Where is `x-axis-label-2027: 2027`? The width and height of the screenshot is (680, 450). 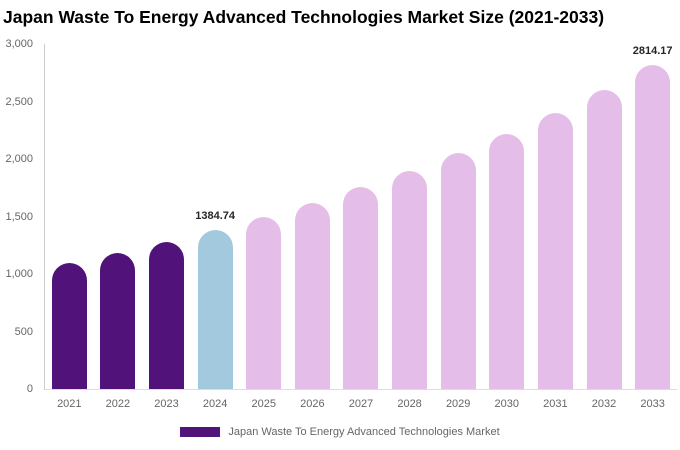
x-axis-label-2027: 2027 is located at coordinates (361, 404).